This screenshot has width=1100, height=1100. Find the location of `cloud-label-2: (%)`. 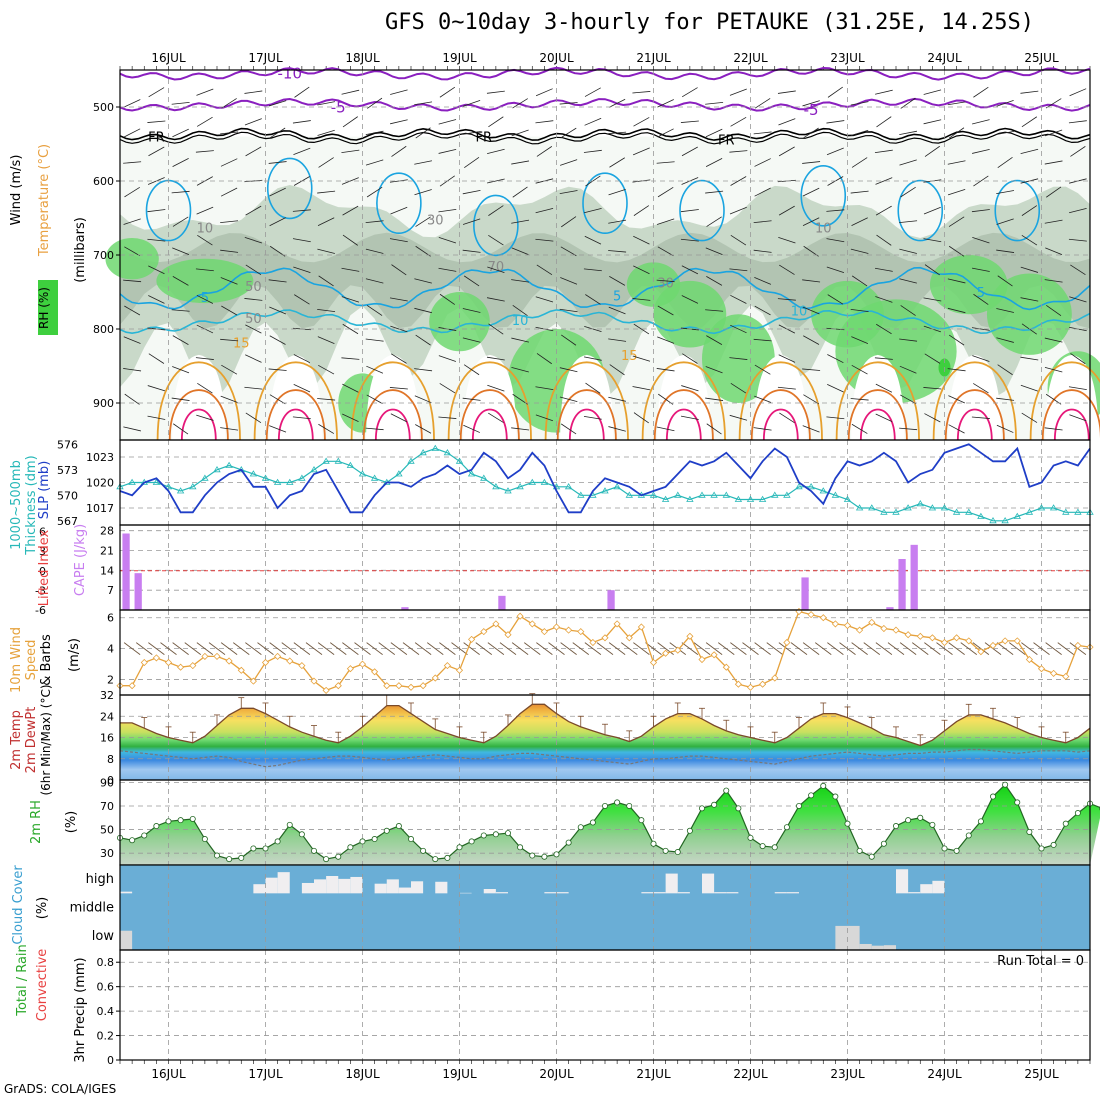

cloud-label-2: (%) is located at coordinates (42, 908).